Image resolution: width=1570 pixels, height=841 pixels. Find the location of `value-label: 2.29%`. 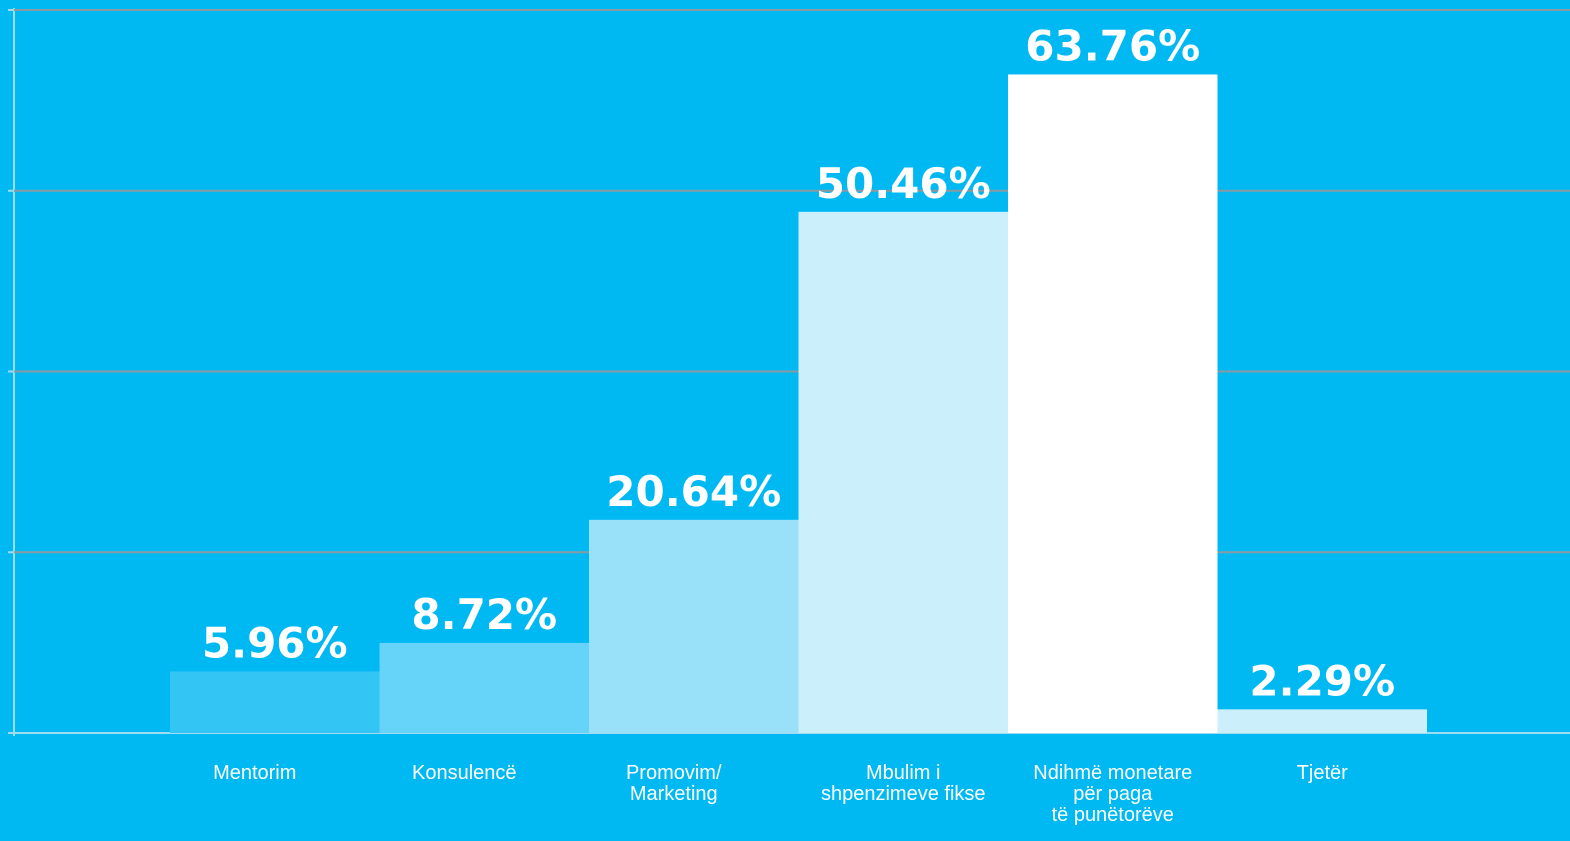

value-label: 2.29% is located at coordinates (1322, 680).